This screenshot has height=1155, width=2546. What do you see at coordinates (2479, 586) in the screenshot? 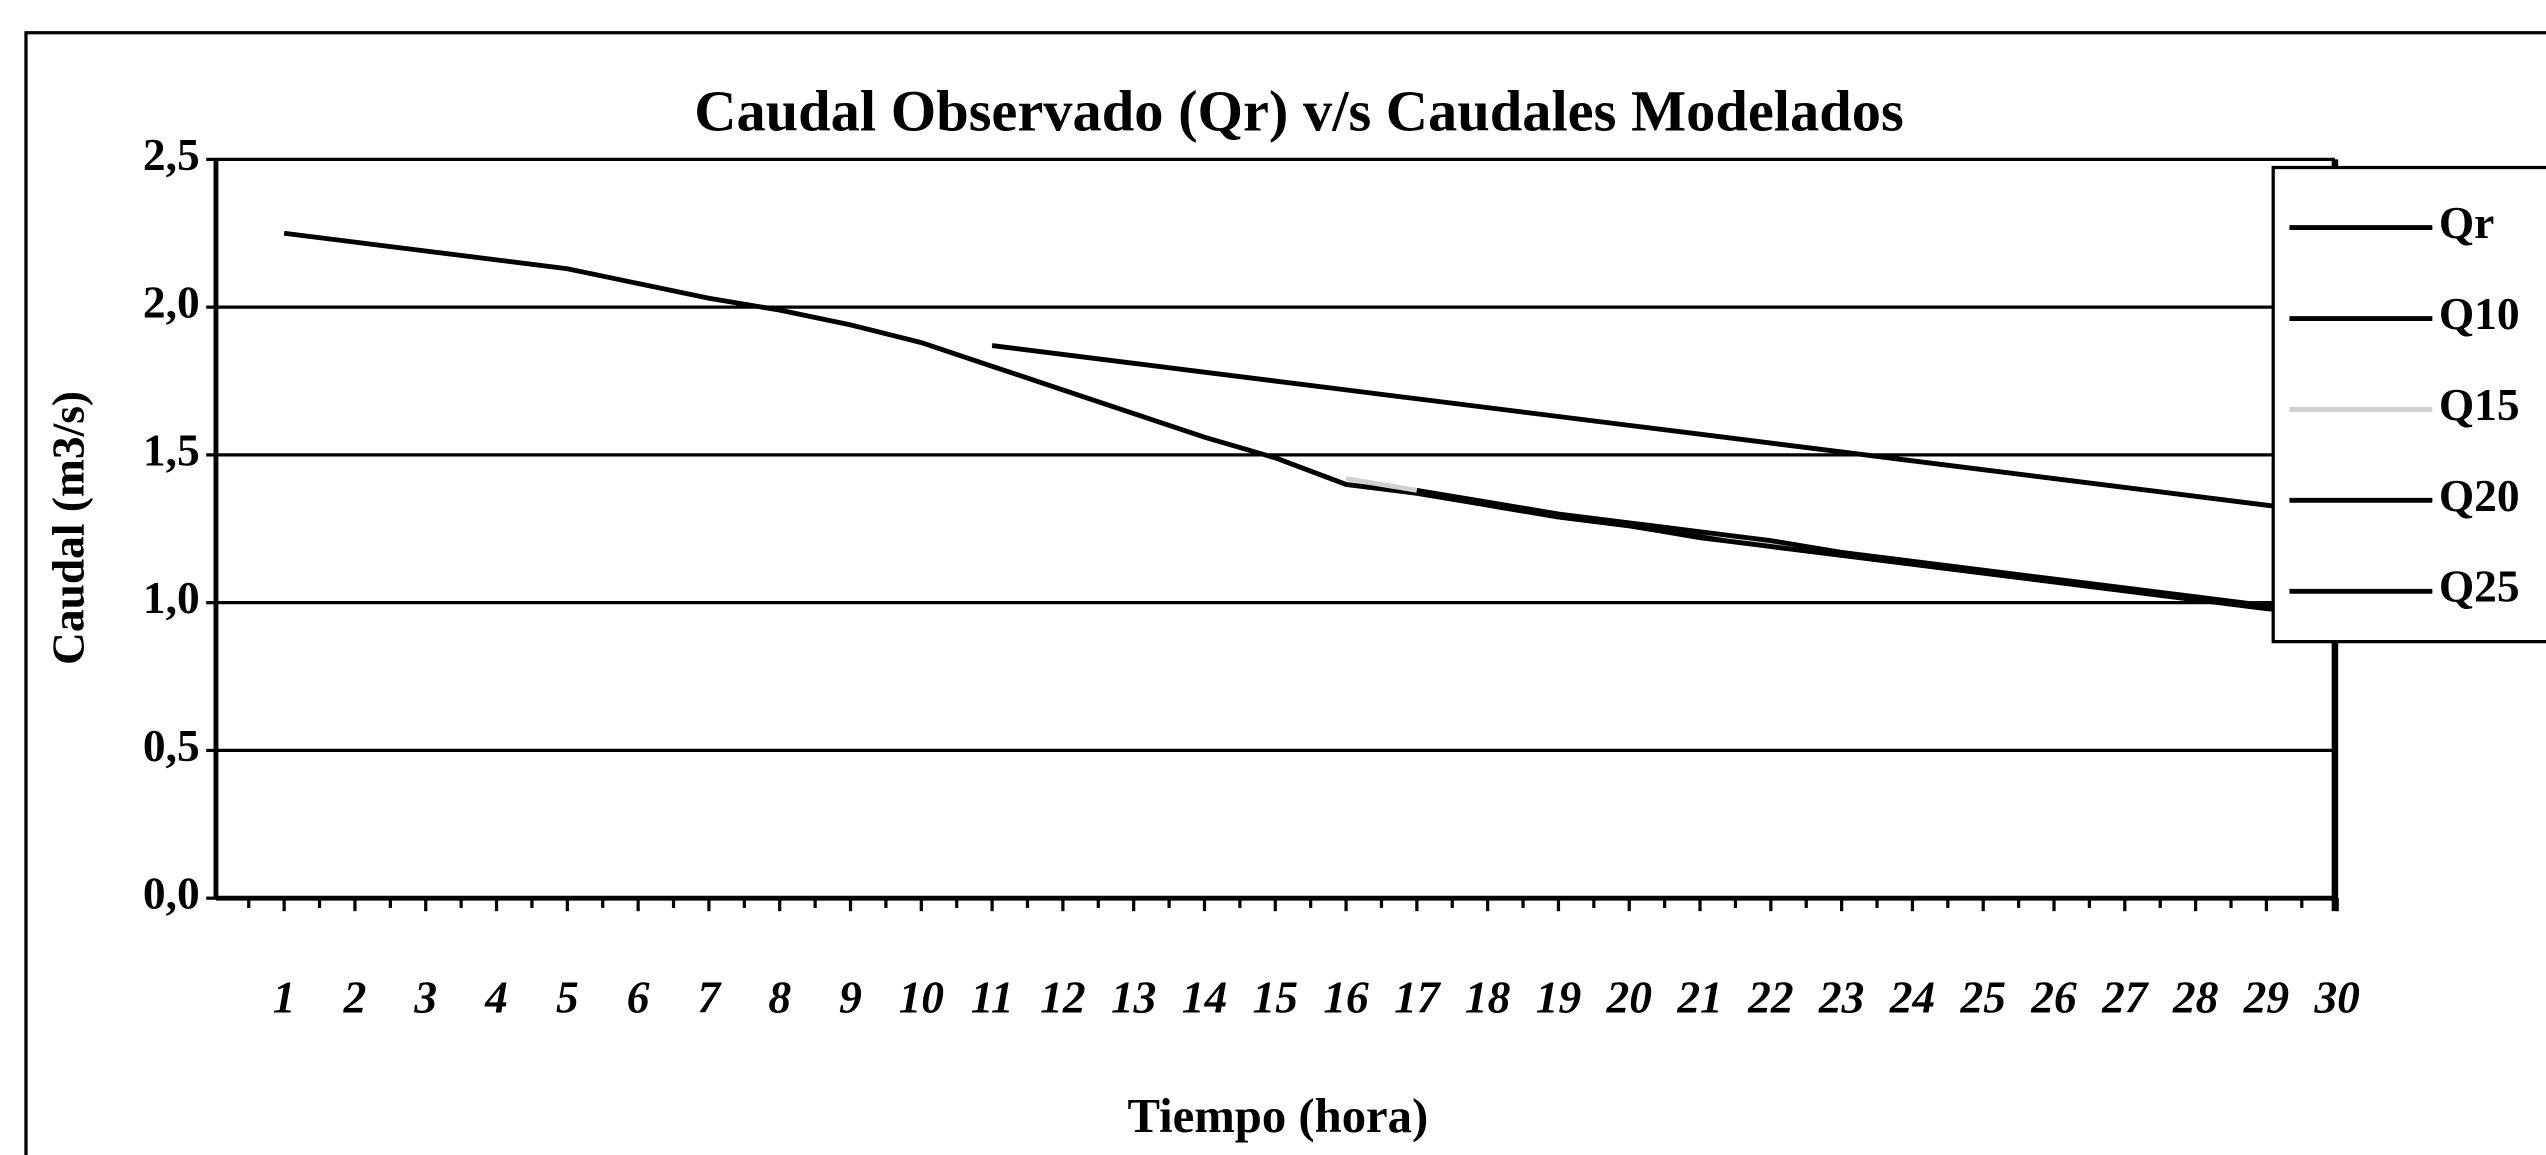
I see `legend-label: Q25` at bounding box center [2479, 586].